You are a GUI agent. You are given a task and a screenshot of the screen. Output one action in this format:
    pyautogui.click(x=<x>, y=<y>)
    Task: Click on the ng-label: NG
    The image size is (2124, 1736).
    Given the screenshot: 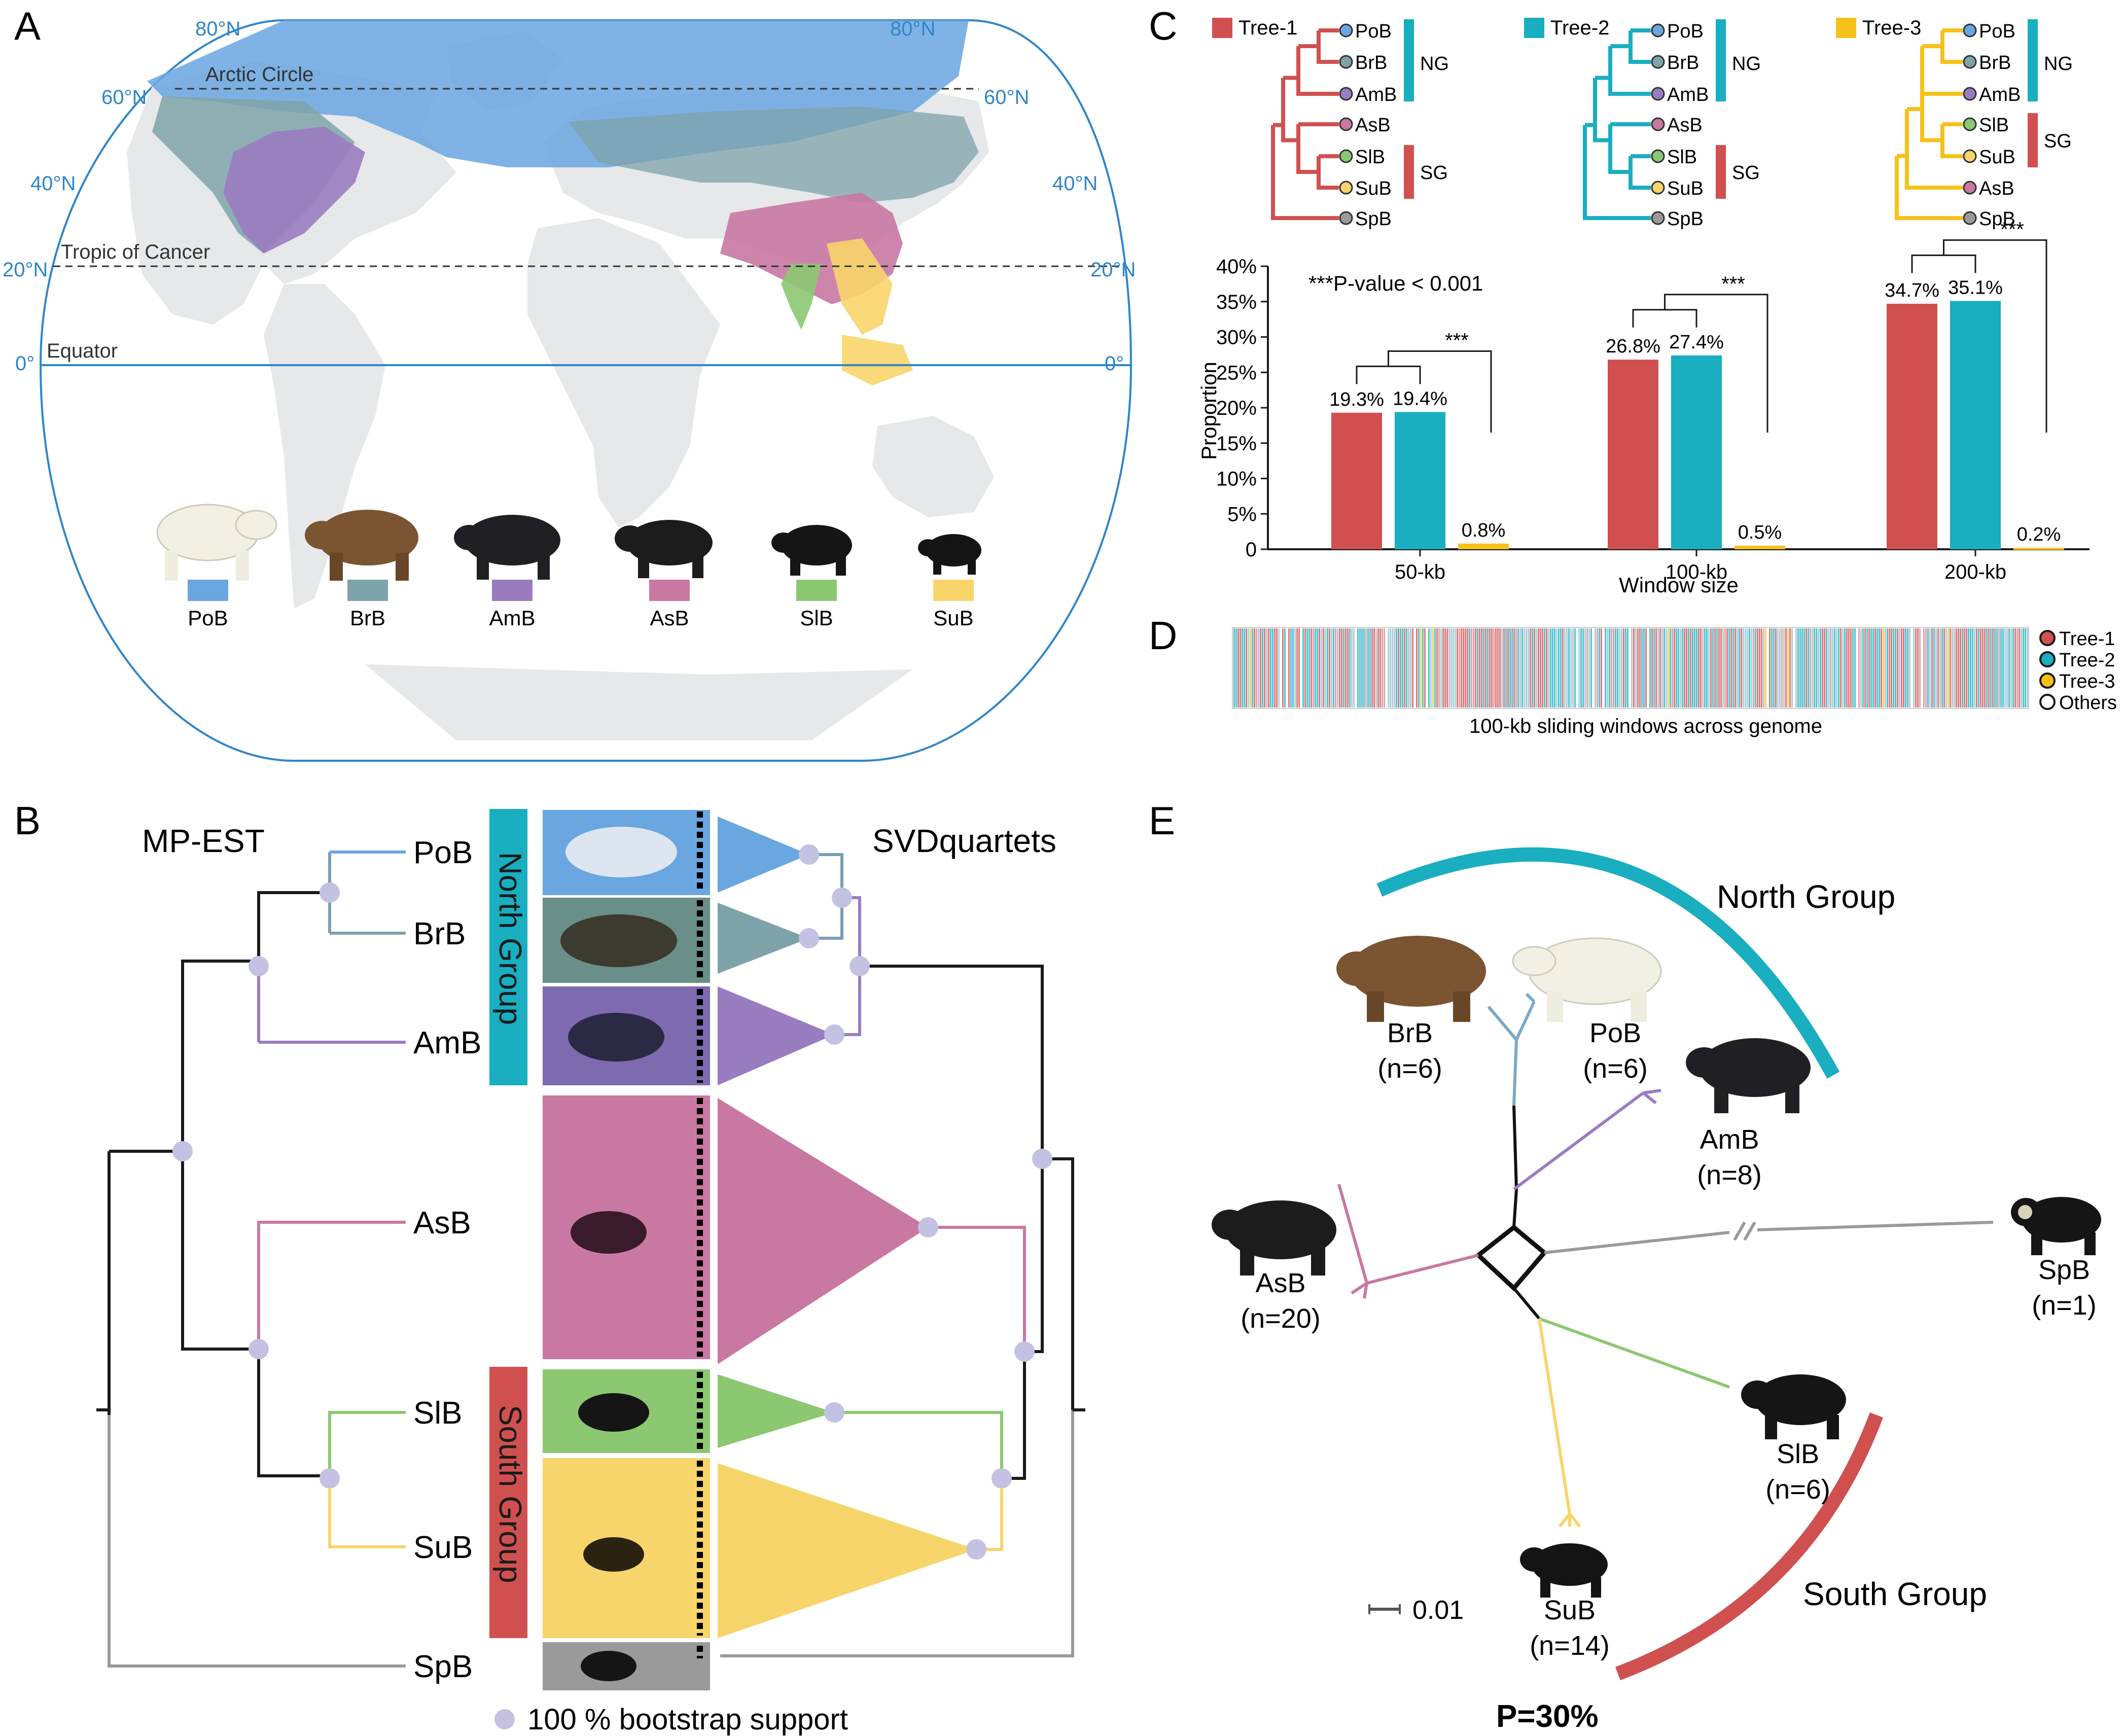 What is the action you would take?
    pyautogui.click(x=1746, y=64)
    